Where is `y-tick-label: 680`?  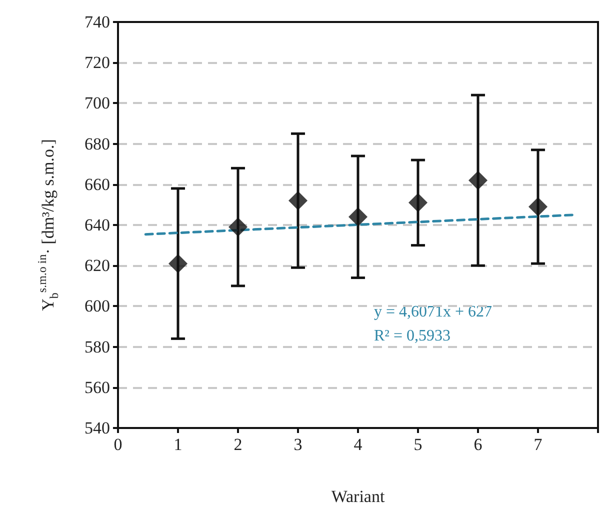 y-tick-label: 680 is located at coordinates (97, 144).